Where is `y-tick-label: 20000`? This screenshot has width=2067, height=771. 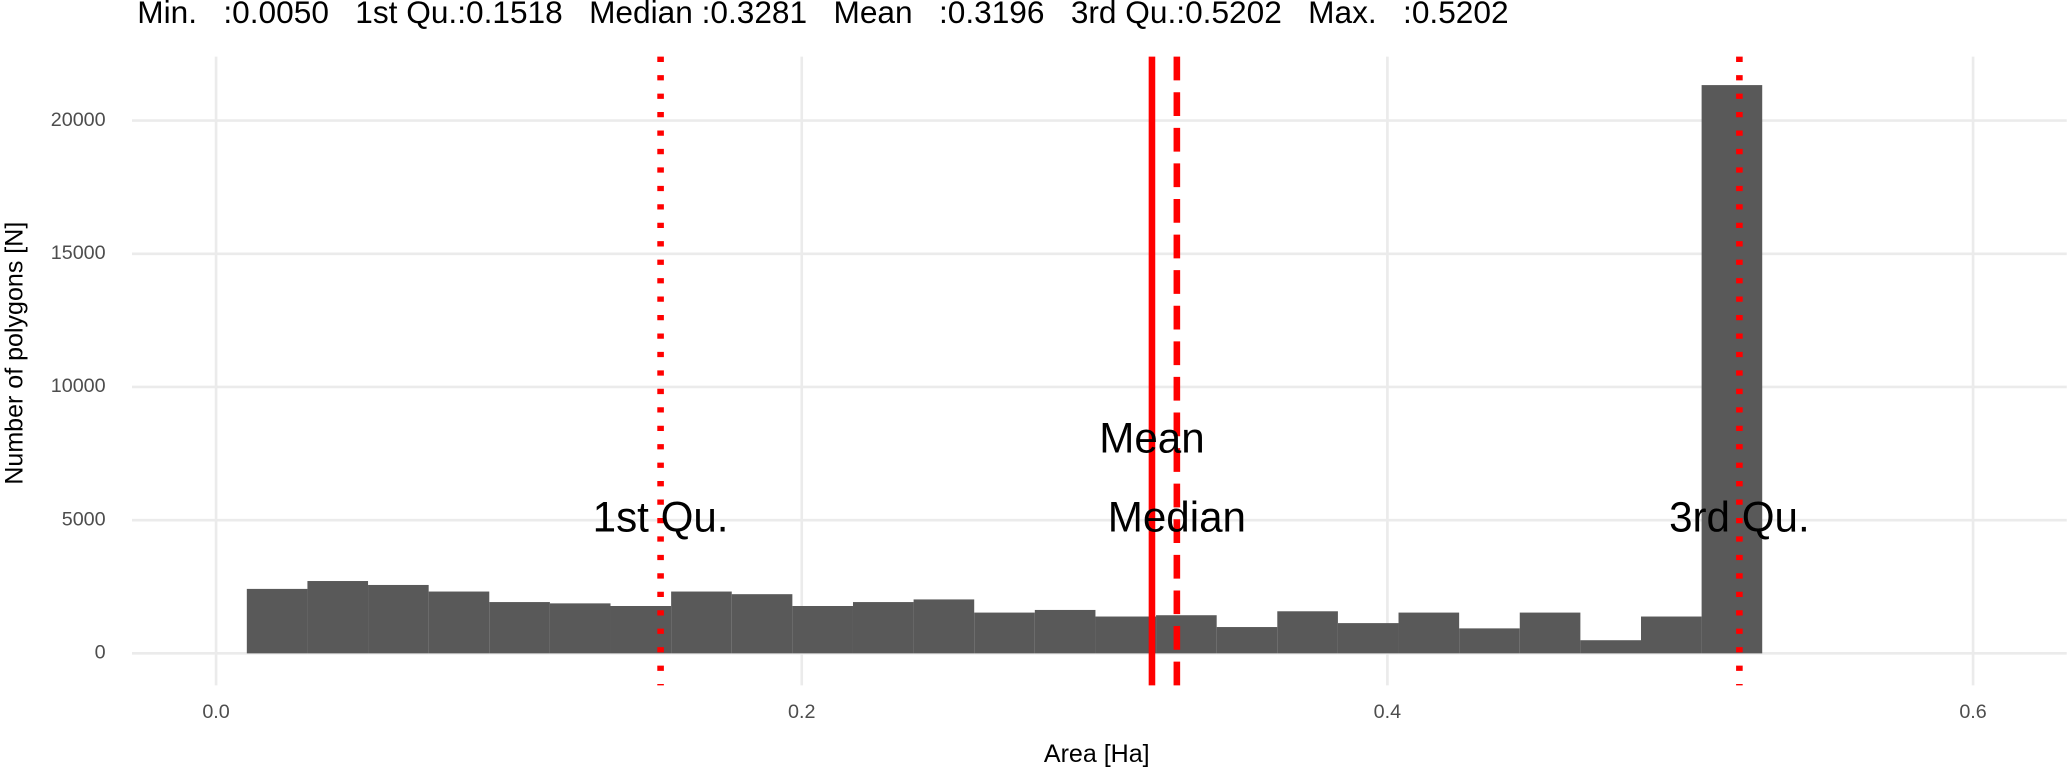
y-tick-label: 20000 is located at coordinates (78, 120).